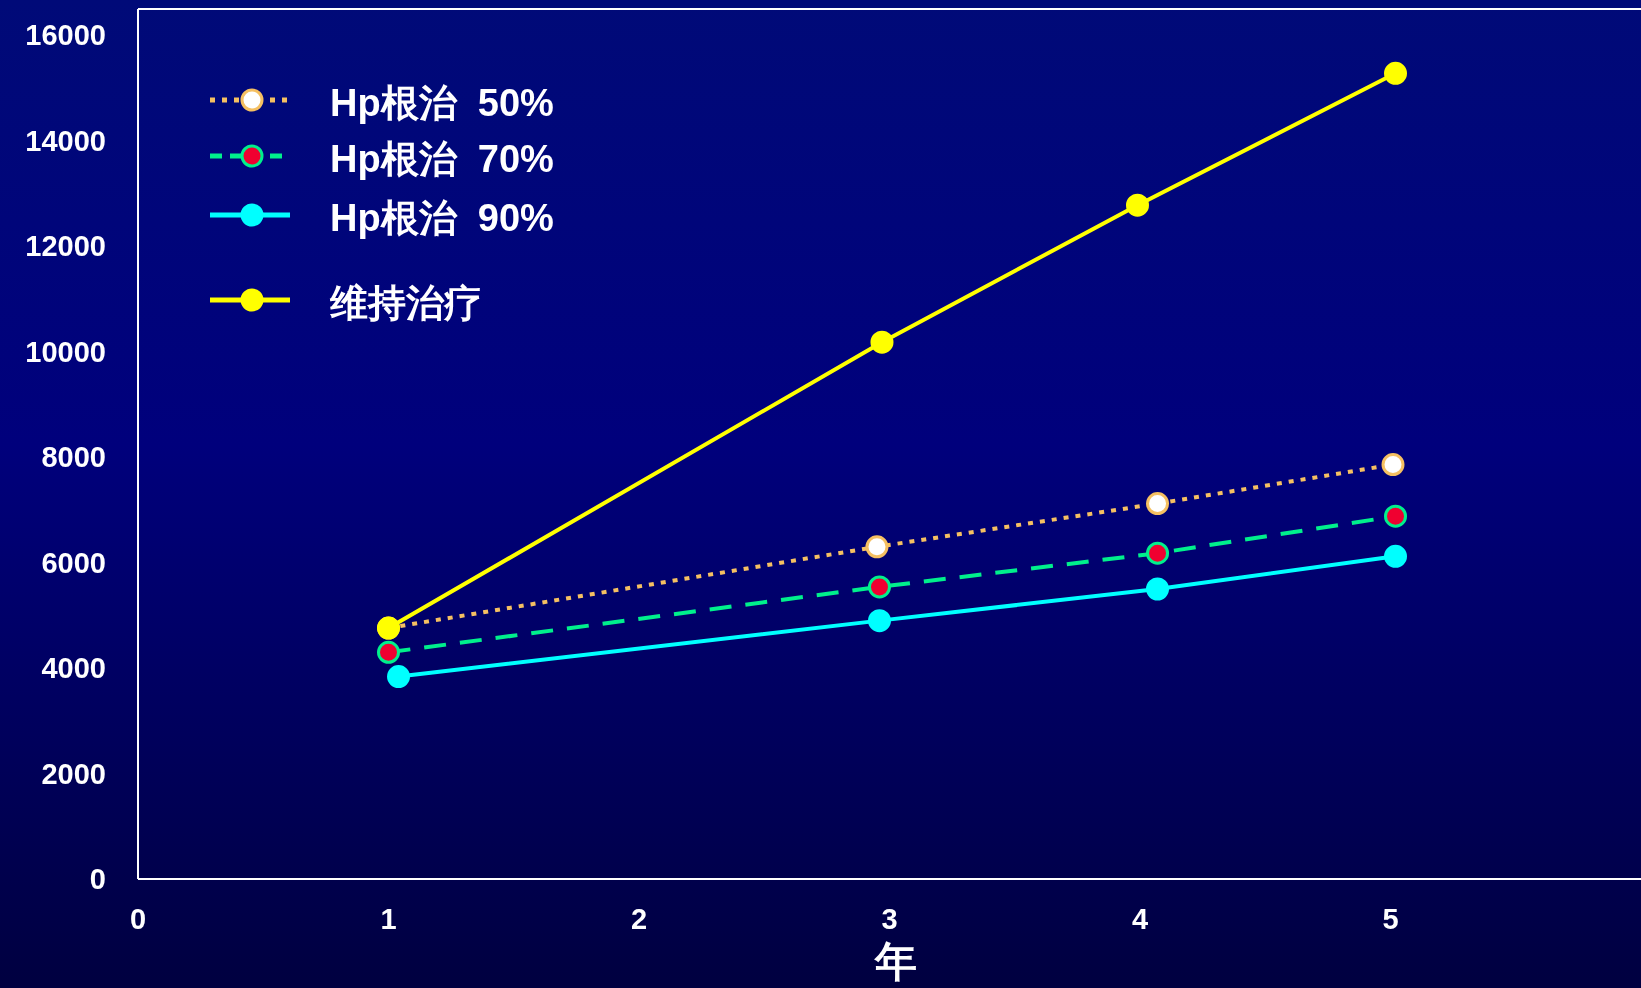 This screenshot has height=988, width=1641. What do you see at coordinates (895, 961) in the screenshot?
I see `x-axis-title: 年` at bounding box center [895, 961].